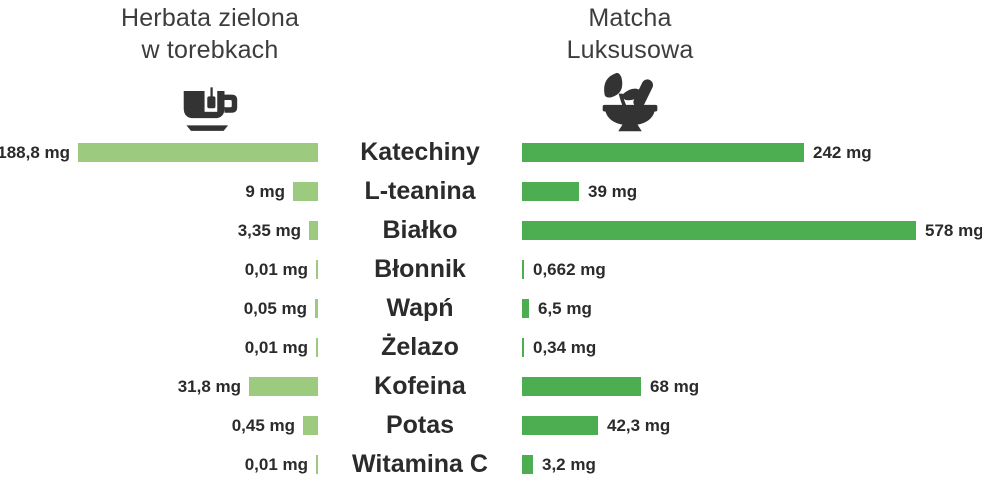 Image resolution: width=982 pixels, height=484 pixels. I want to click on left-bar-zone: 188,8 mg, so click(159, 153).